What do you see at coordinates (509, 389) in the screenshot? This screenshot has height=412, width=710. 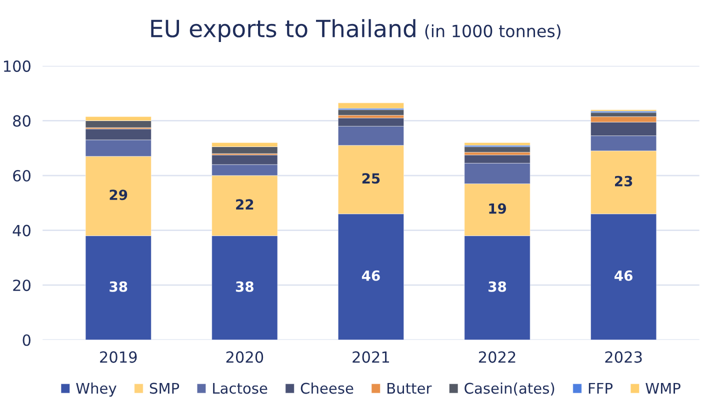 I see `legend-label: Casein(ates)` at bounding box center [509, 389].